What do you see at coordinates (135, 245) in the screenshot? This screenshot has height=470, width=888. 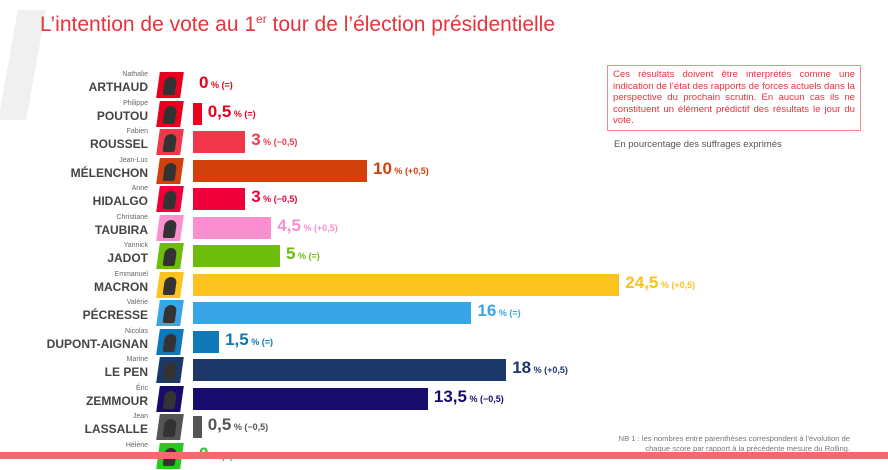 I see `candidate-first-name: Yannick` at bounding box center [135, 245].